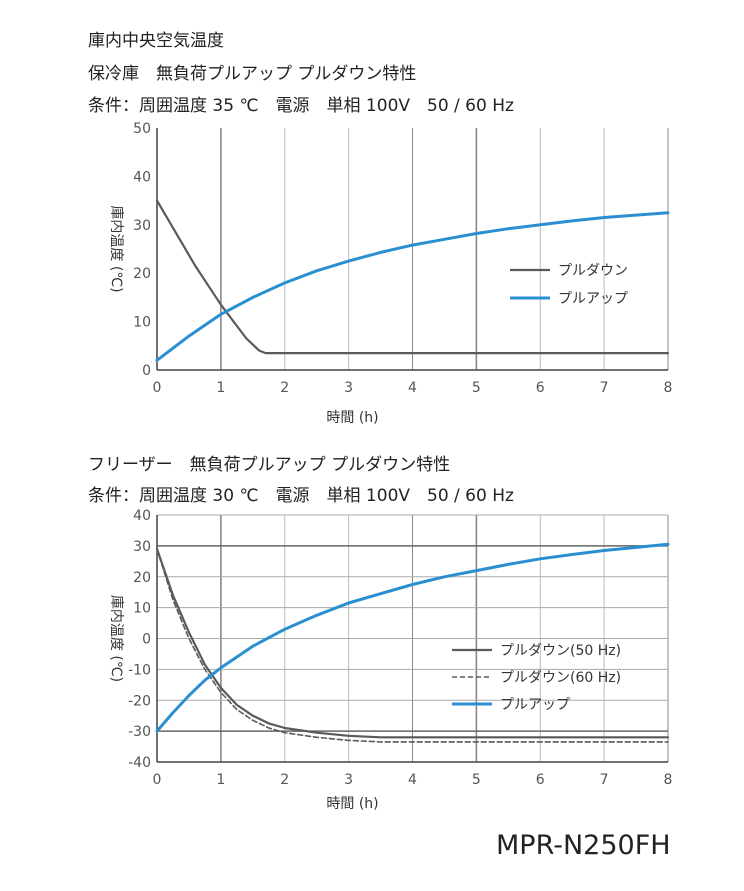 The image size is (744, 891). Describe the element at coordinates (142, 274) in the screenshot. I see `chart1-y-tick-label: 20` at that location.